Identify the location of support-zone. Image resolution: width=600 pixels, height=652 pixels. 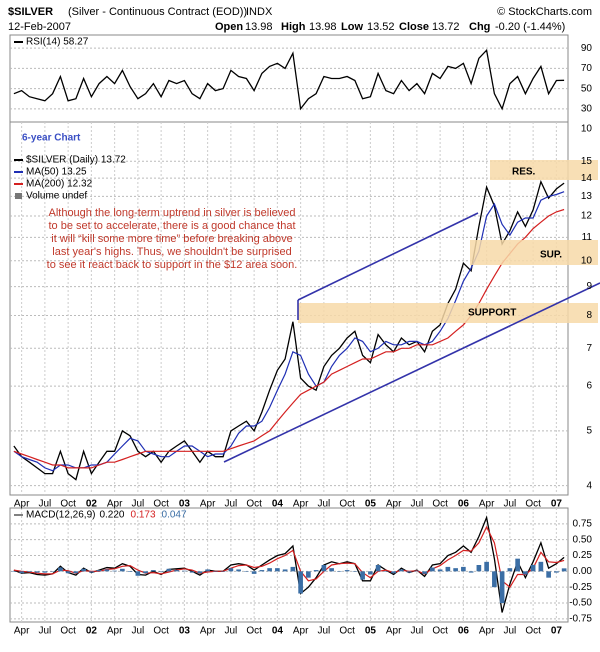
(448, 313).